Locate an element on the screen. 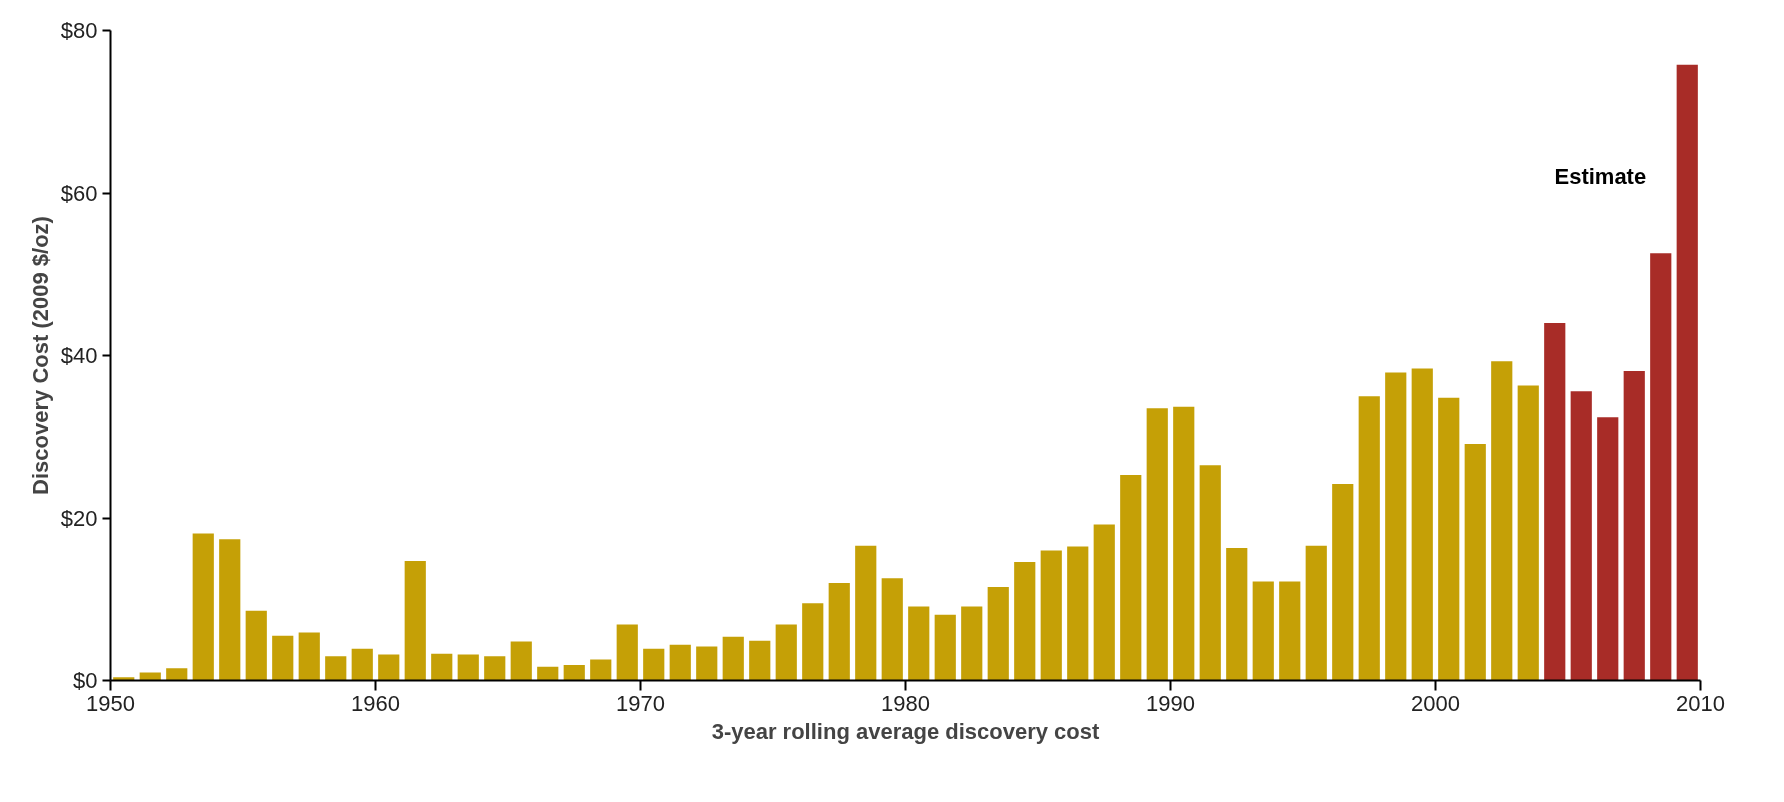 Image resolution: width=1784 pixels, height=802 pixels. y-tick-label: $40 is located at coordinates (79, 355).